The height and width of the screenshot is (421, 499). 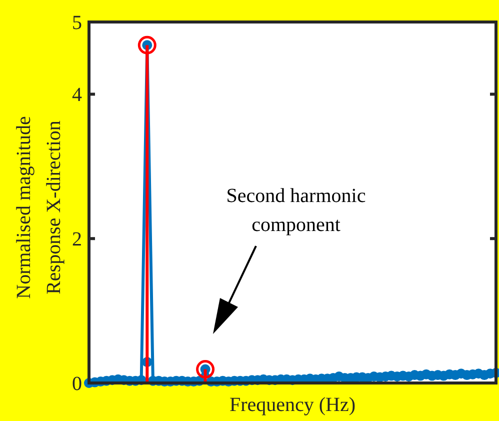 I want to click on y-axis-title: Normalised magnitude Response X-direction, so click(x=39, y=207).